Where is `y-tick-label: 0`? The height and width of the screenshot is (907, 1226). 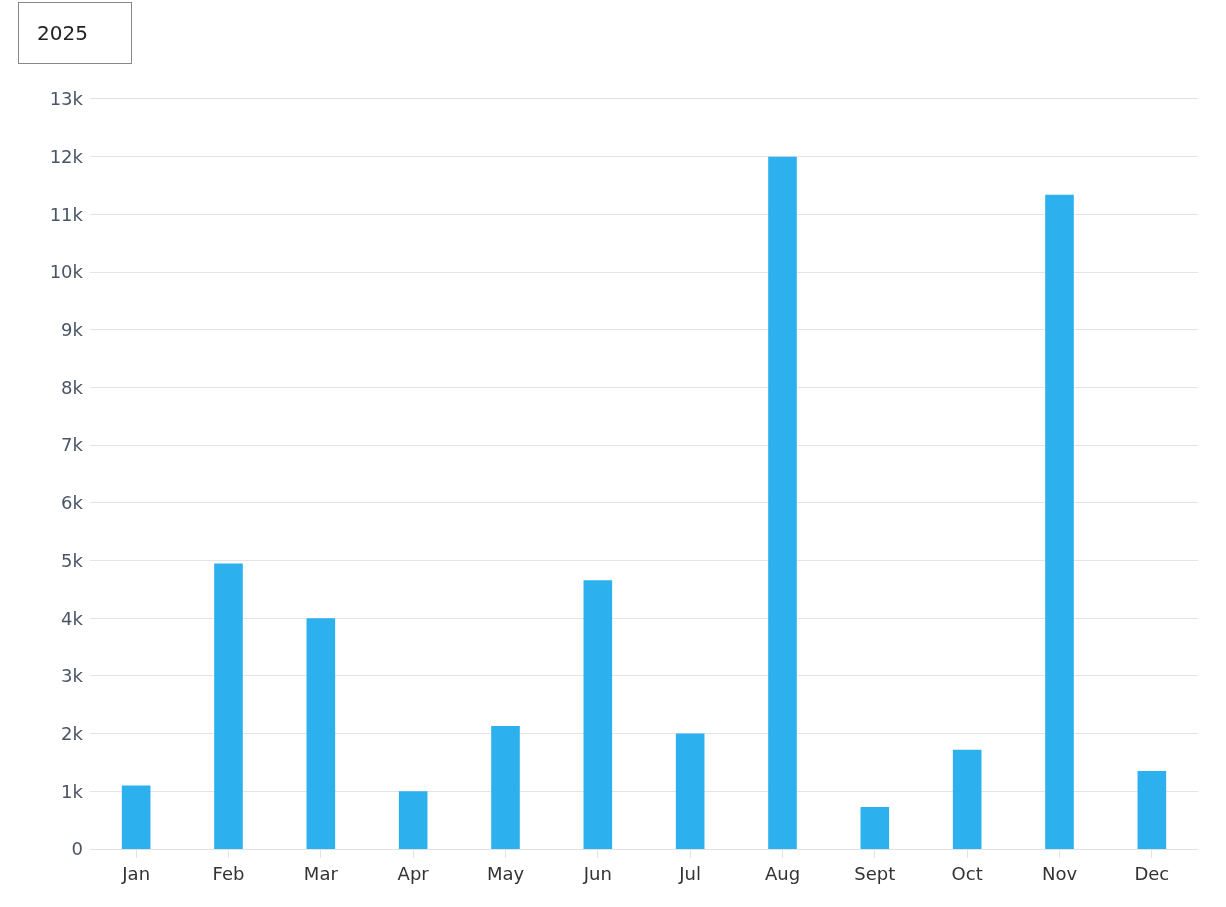 y-tick-label: 0 is located at coordinates (77, 849).